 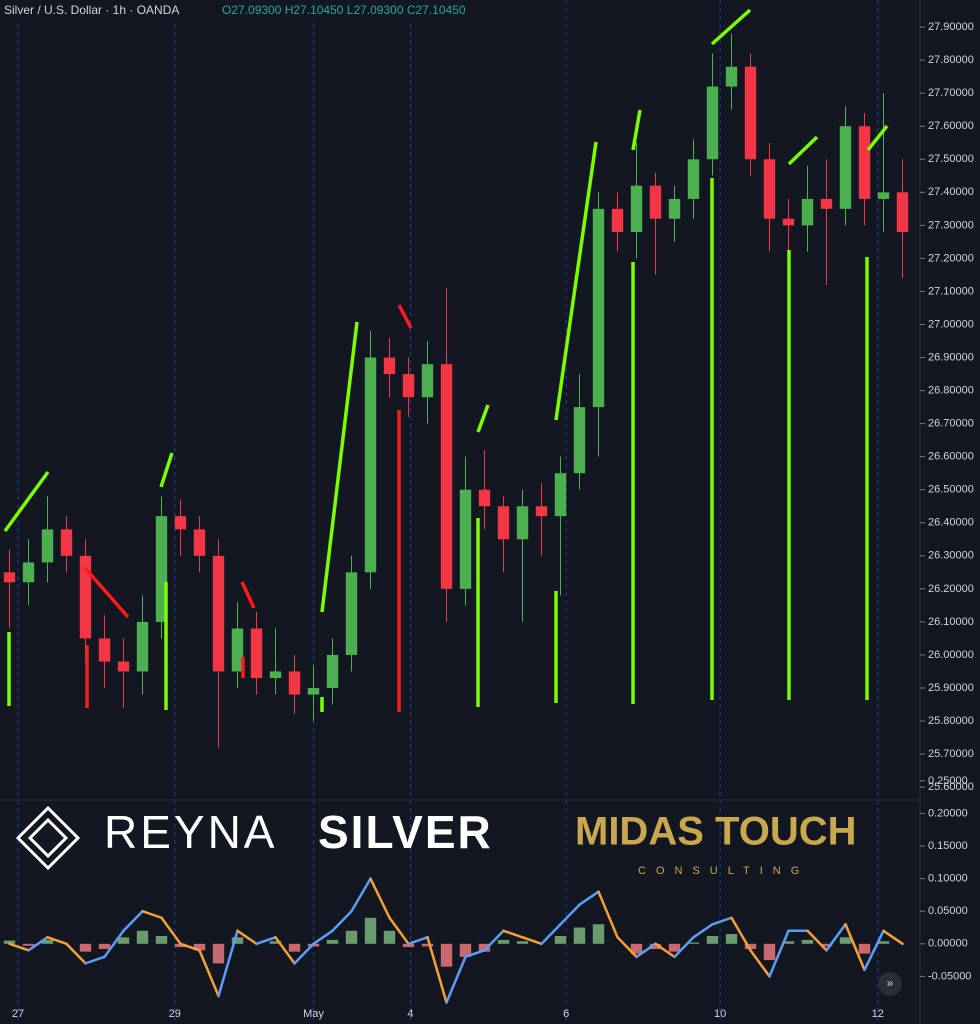 I want to click on y-tick-label: 26.90000, so click(x=951, y=357).